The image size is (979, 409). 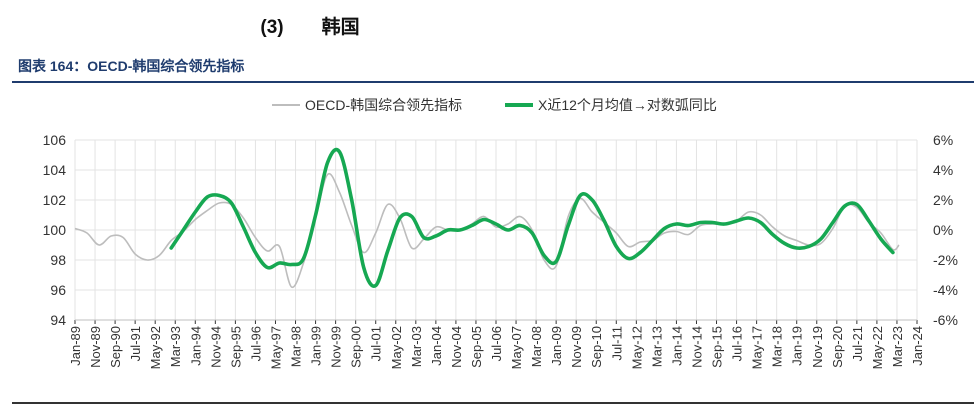 I want to click on right-axis: -6% -4% -2% 0% 2% 4% 6%, so click(x=945, y=230).